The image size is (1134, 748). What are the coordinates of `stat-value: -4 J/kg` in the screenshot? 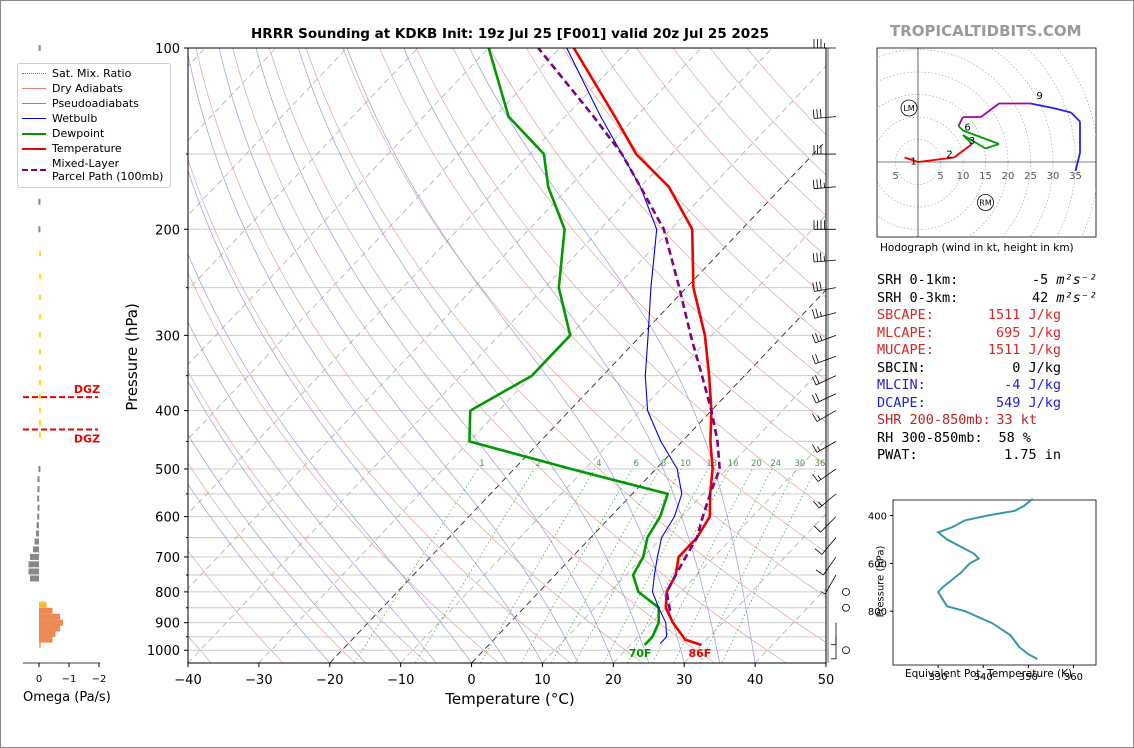 It's located at (1032, 385).